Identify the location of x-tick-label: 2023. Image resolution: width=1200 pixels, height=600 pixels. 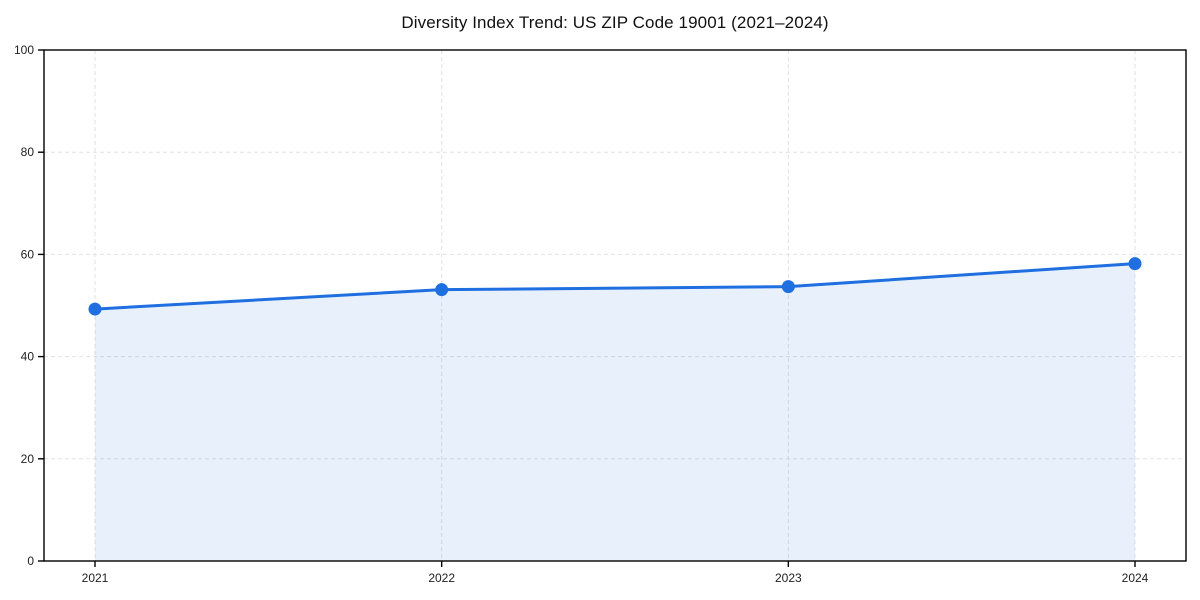
(788, 578).